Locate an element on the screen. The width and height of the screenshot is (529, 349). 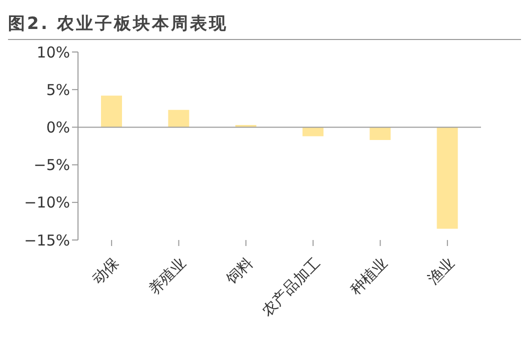
y-tick-label: −15% is located at coordinates (47, 240).